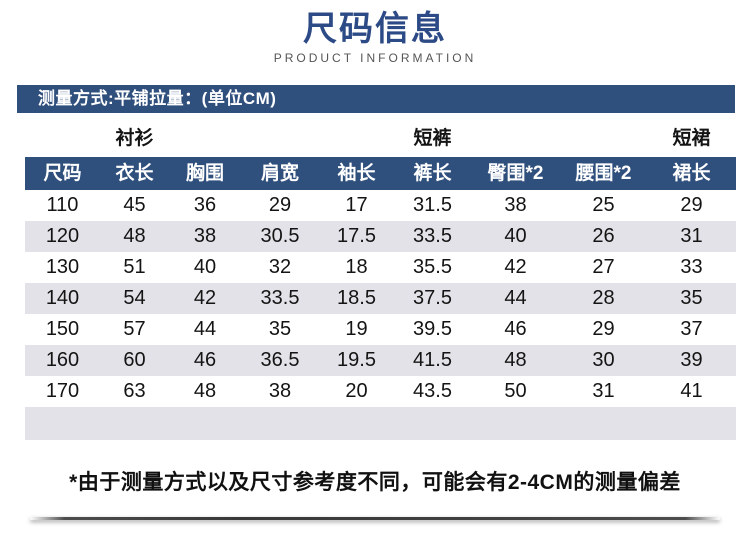 This screenshot has width=750, height=537. I want to click on page-title: 尺码信息, so click(375, 29).